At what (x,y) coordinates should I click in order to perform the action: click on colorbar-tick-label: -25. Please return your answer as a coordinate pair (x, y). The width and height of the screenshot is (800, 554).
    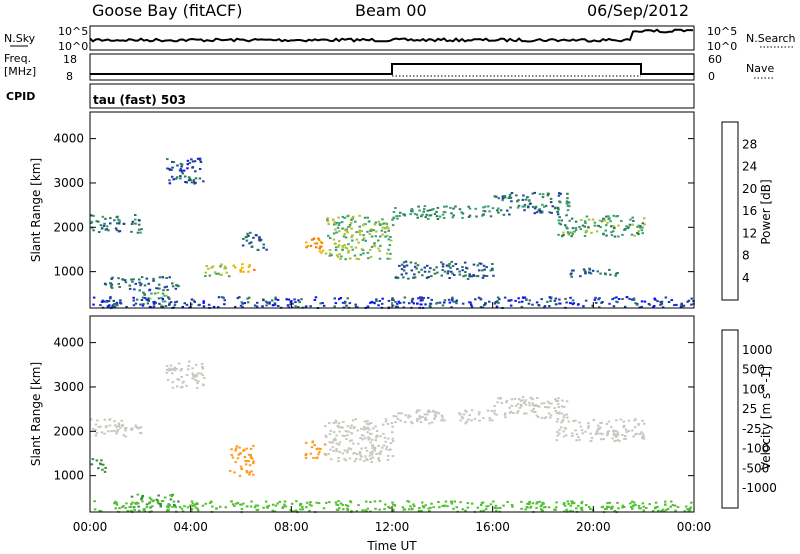
    Looking at the image, I should click on (752, 429).